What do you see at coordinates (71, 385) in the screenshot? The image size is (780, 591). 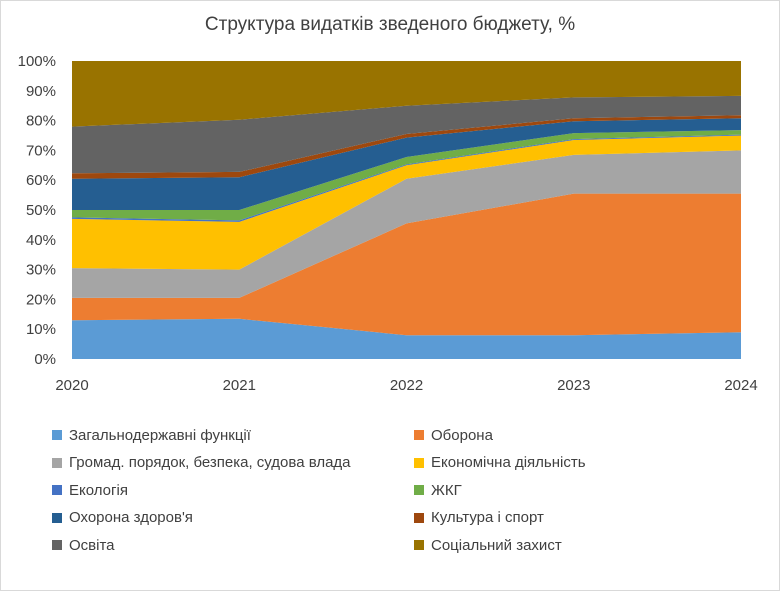 I see `x-tick-label: 2020` at bounding box center [71, 385].